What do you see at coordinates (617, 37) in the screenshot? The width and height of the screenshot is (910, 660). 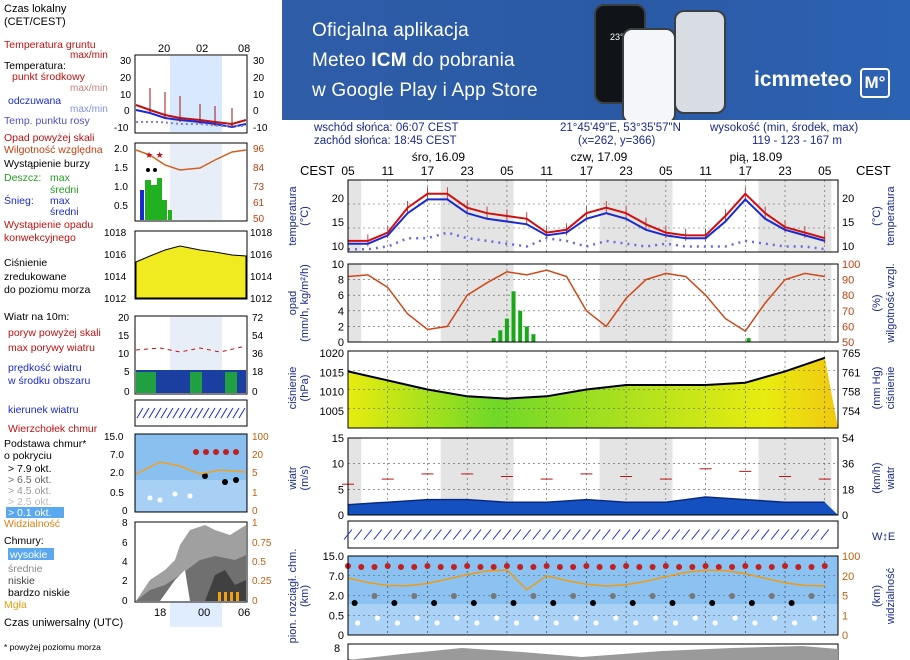 I see `phone-temp: 23°` at bounding box center [617, 37].